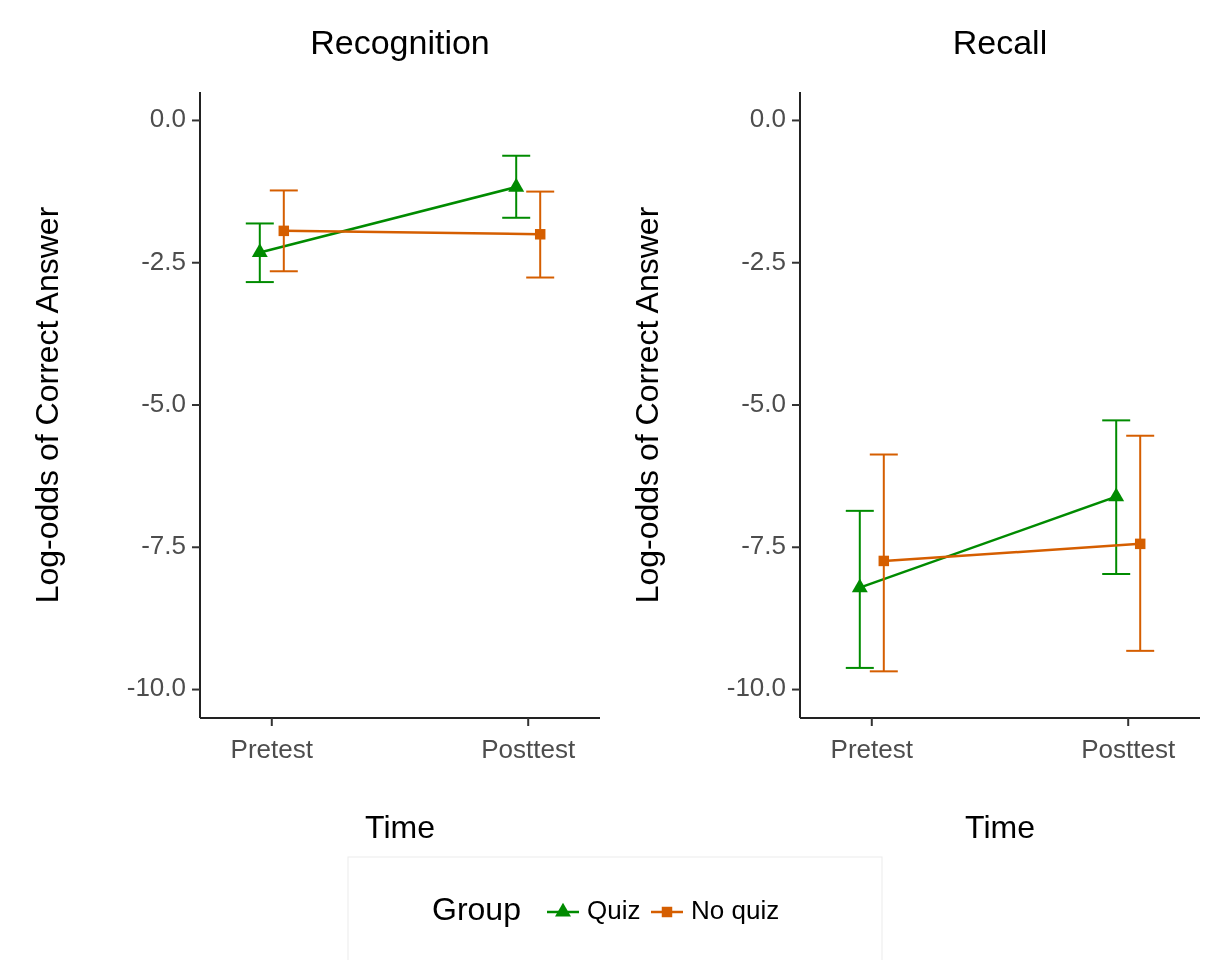  Describe the element at coordinates (614, 909) in the screenshot. I see `legend-label: Quiz` at that location.